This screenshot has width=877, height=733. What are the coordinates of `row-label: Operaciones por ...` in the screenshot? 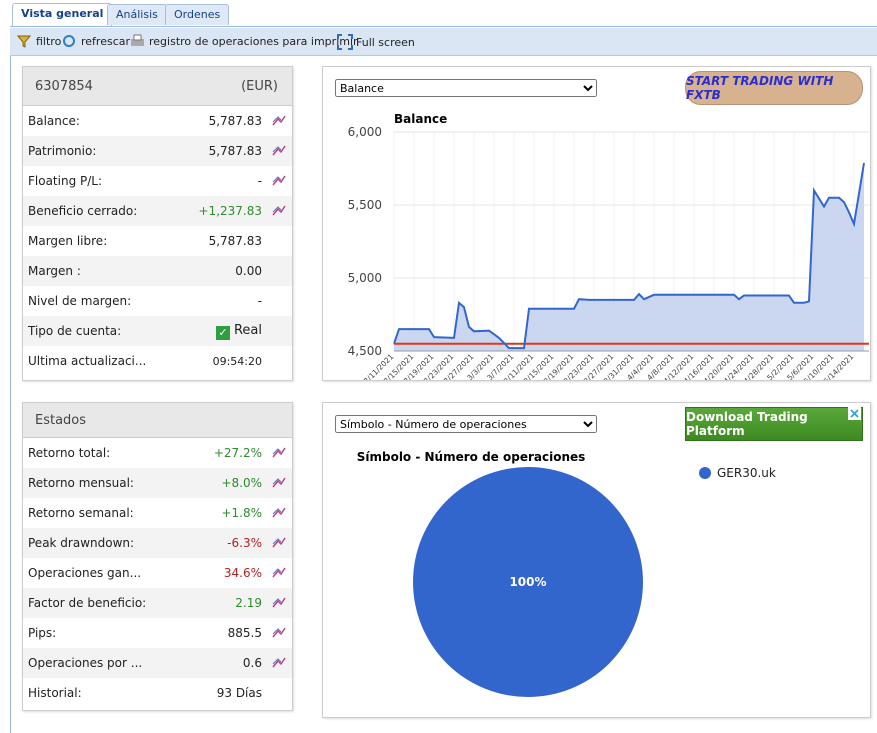 It's located at (85, 663).